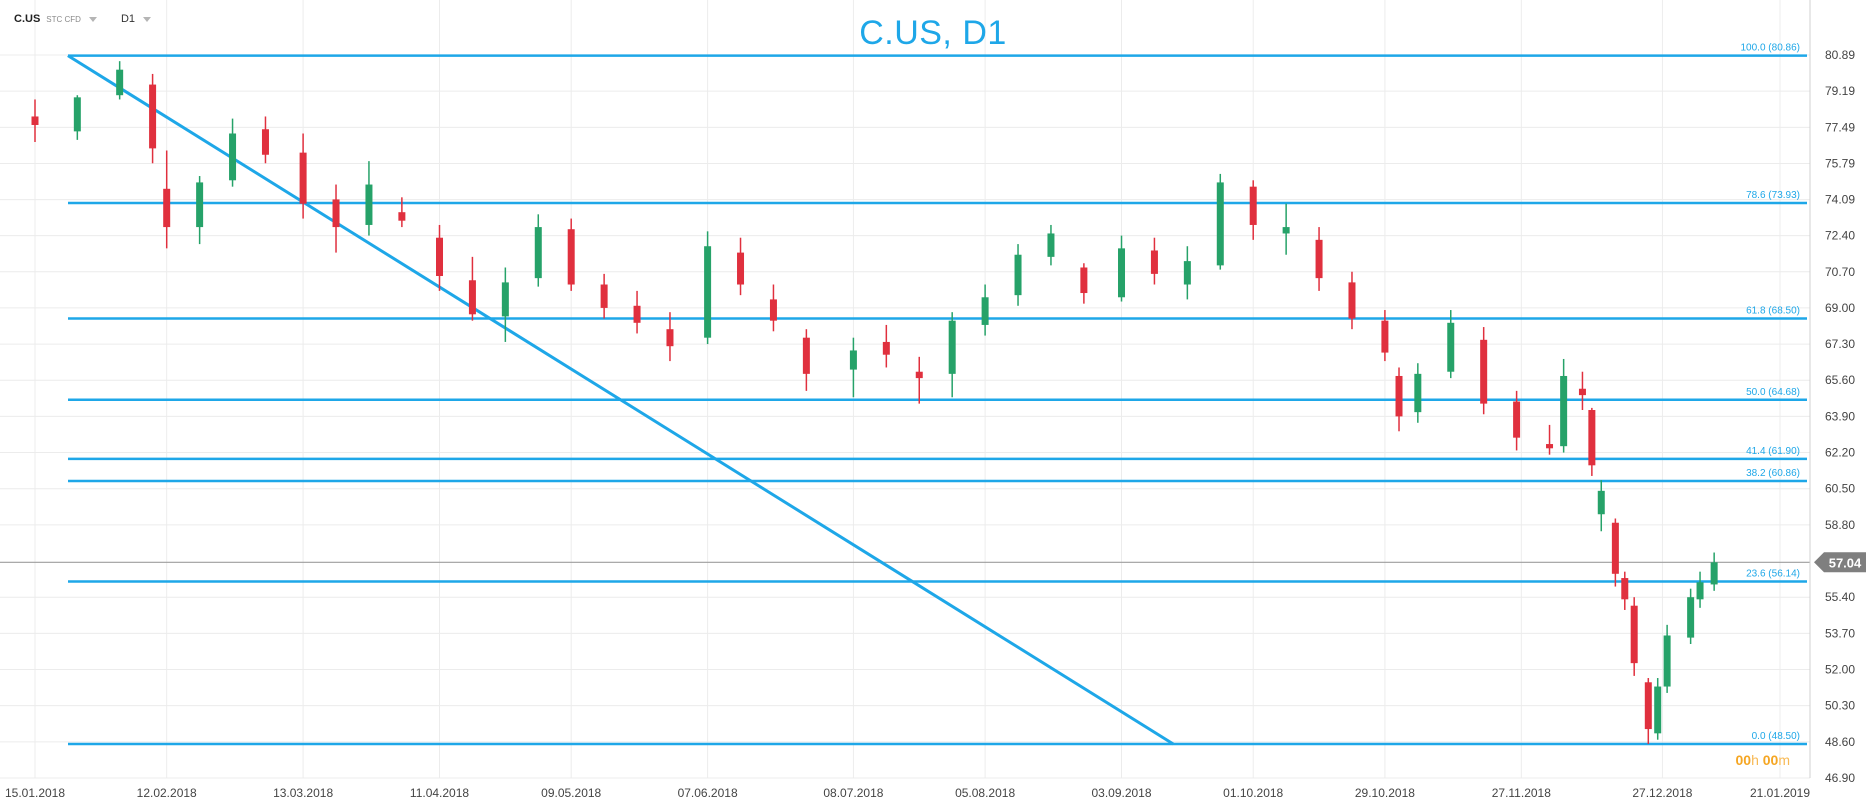 Image resolution: width=1866 pixels, height=811 pixels. I want to click on chart-title: C.US, D1, so click(933, 33).